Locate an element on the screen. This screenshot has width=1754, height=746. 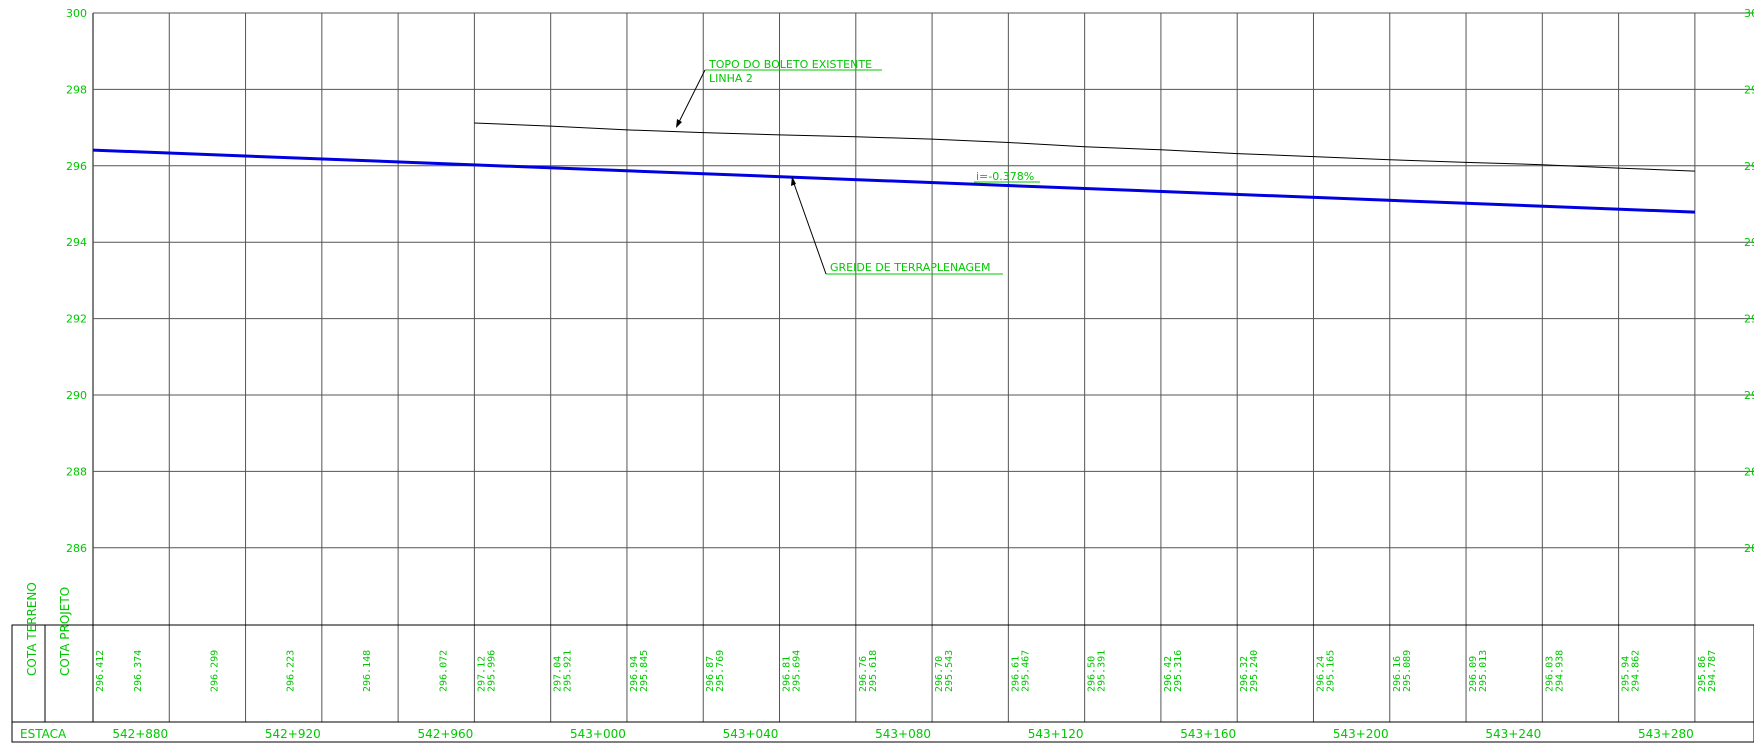
cota-projeto-value: 294.862 is located at coordinates (1636, 671).